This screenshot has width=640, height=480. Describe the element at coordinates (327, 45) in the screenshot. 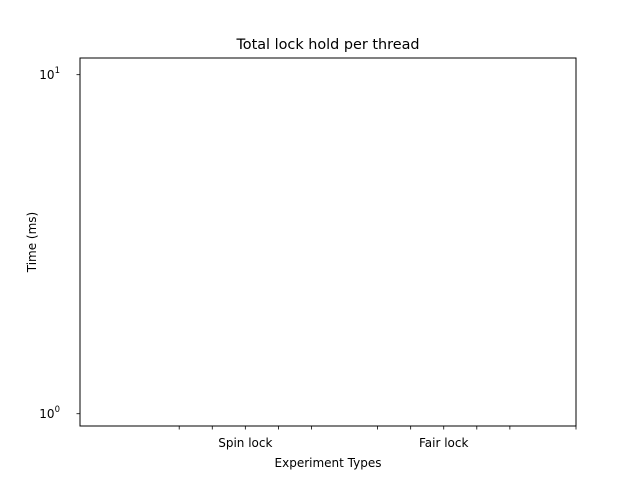

I see `chart-title: Total lock hold per thread` at that location.